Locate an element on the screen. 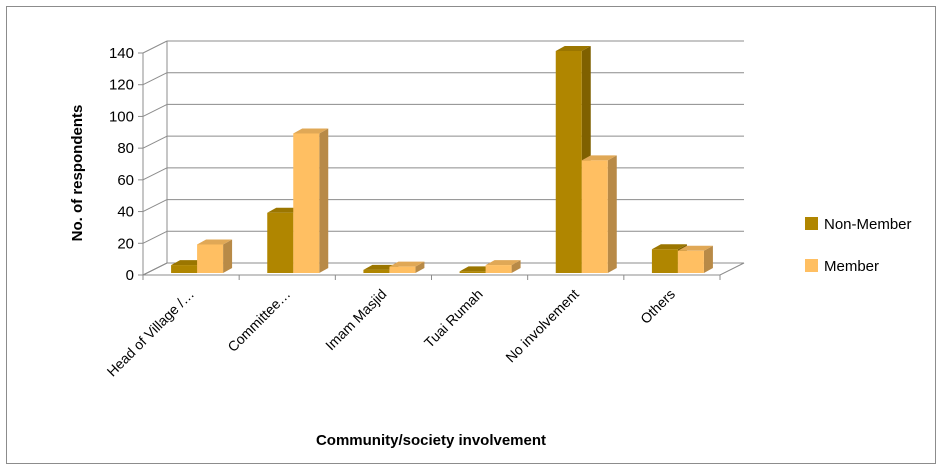 This screenshot has width=944, height=472. legend-label-member: Member is located at coordinates (851, 266).